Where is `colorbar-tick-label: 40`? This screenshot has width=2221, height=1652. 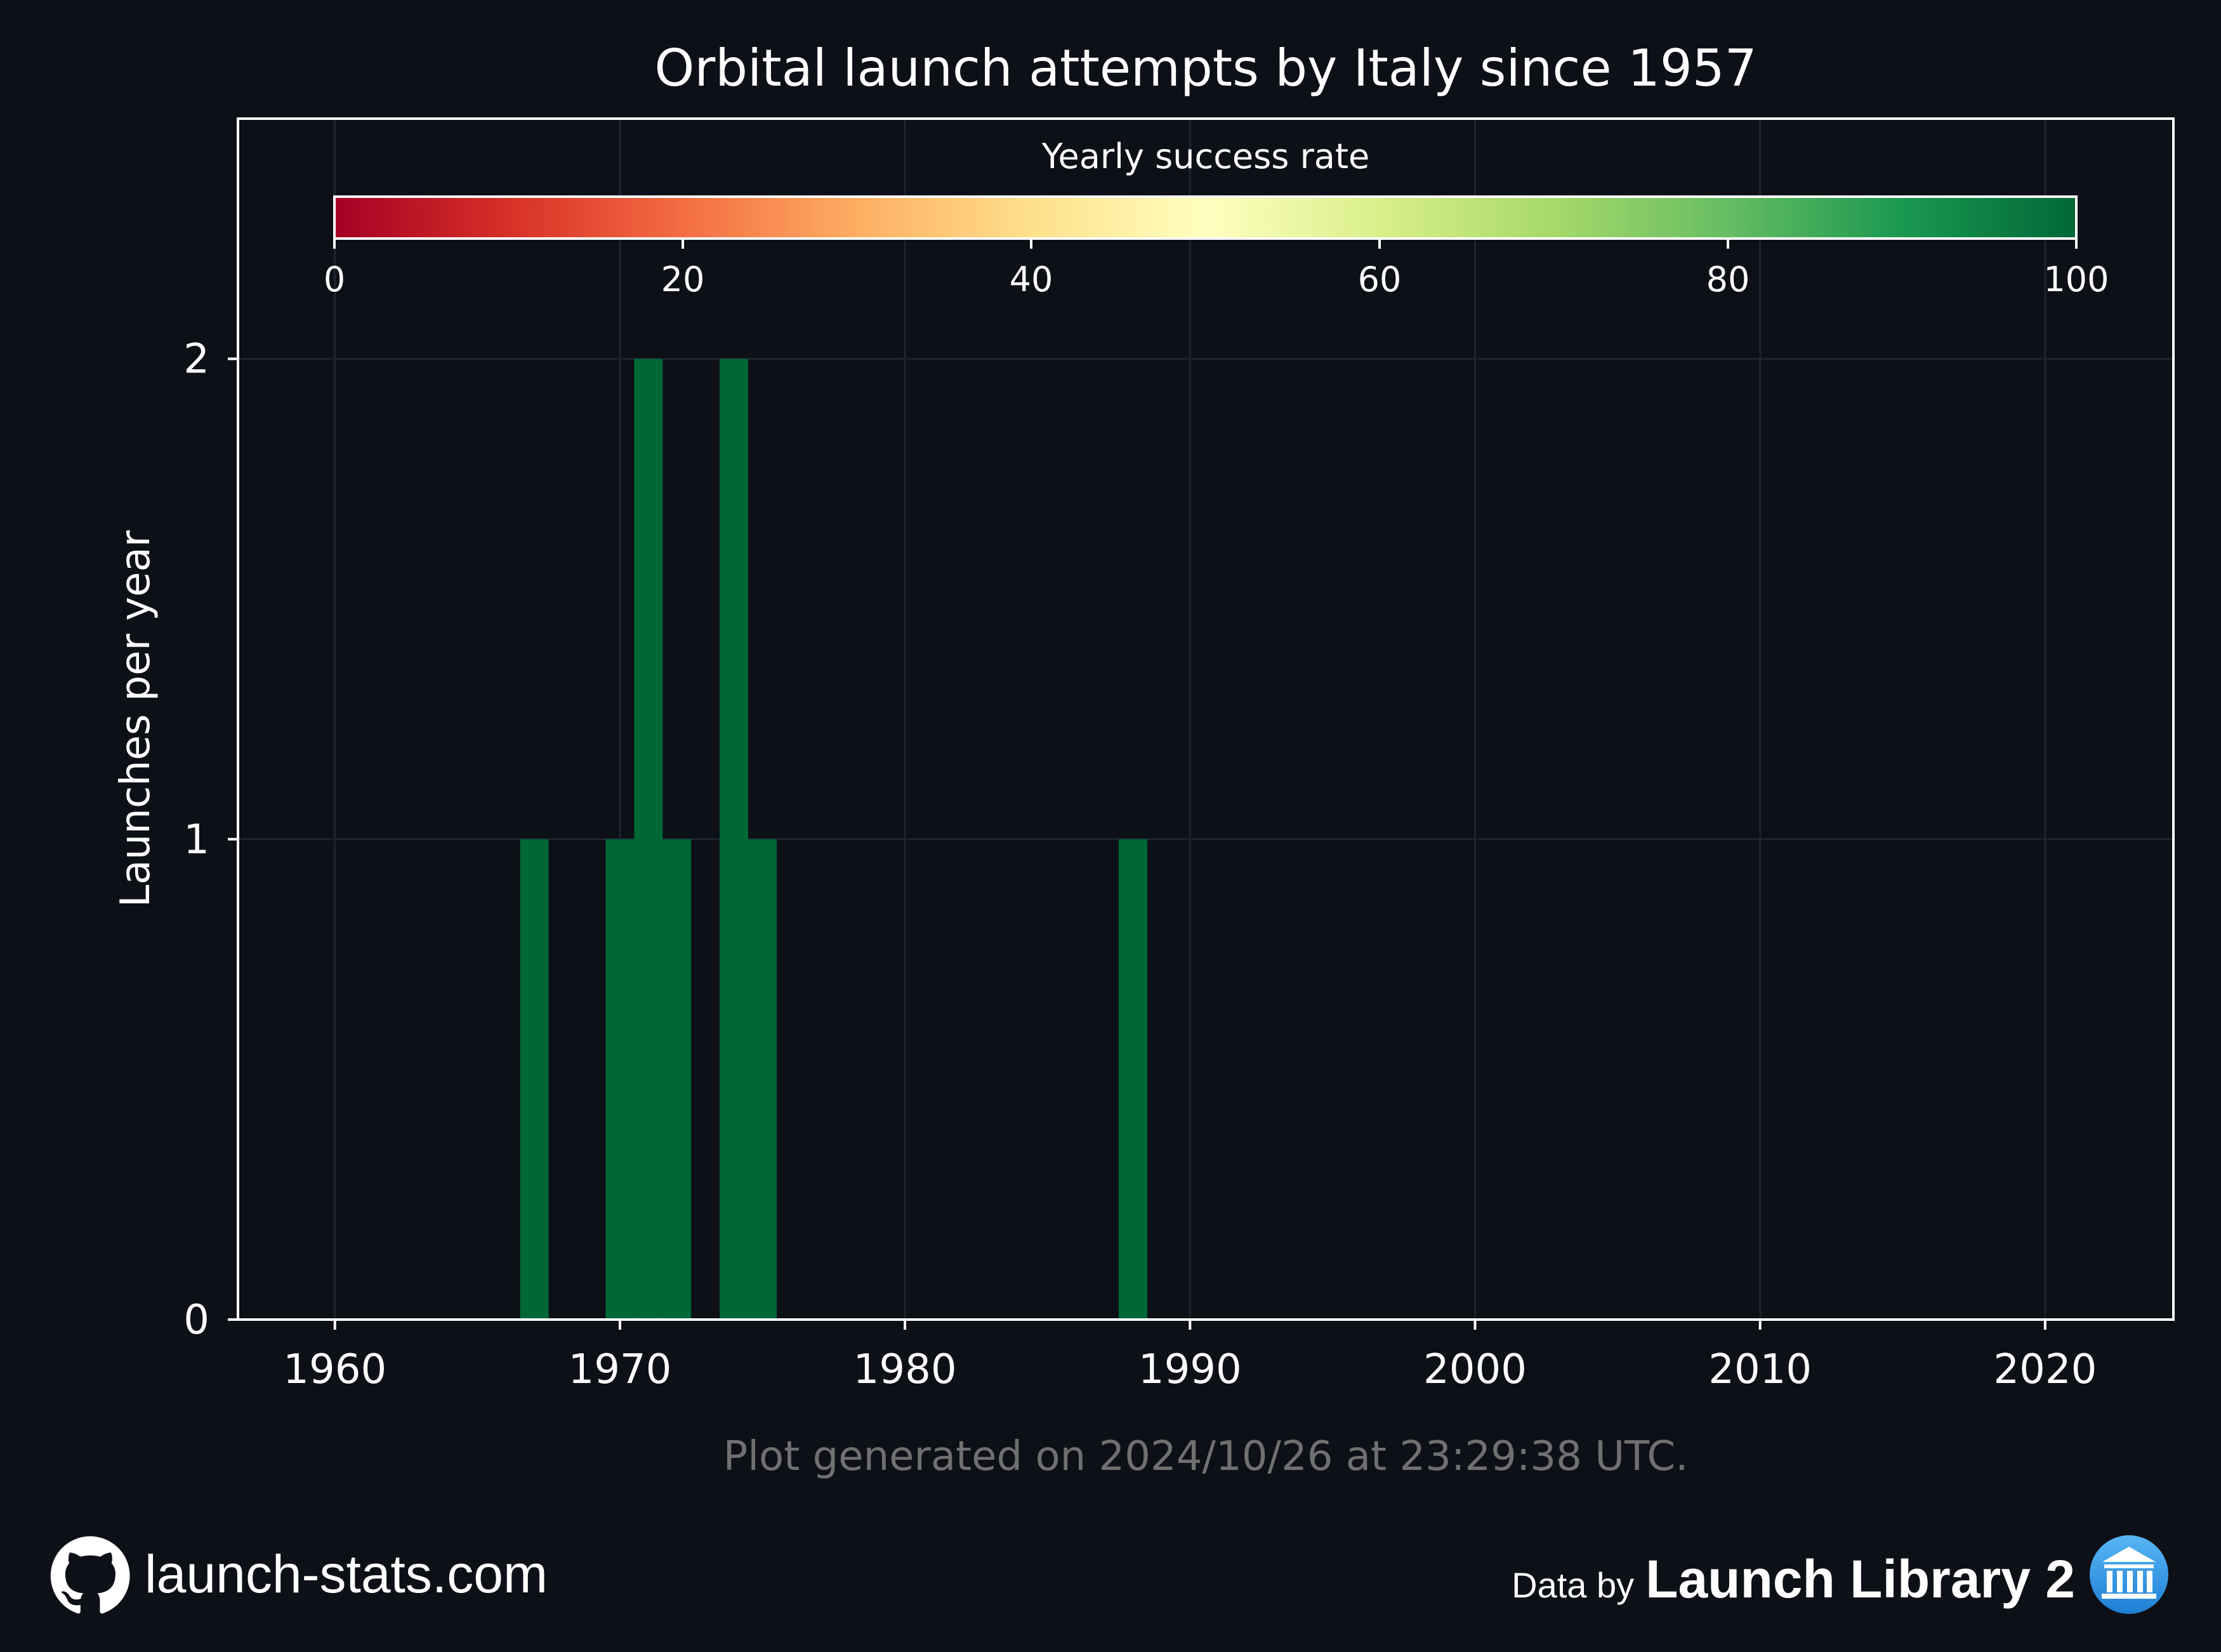
colorbar-tick-label: 40 is located at coordinates (1031, 279).